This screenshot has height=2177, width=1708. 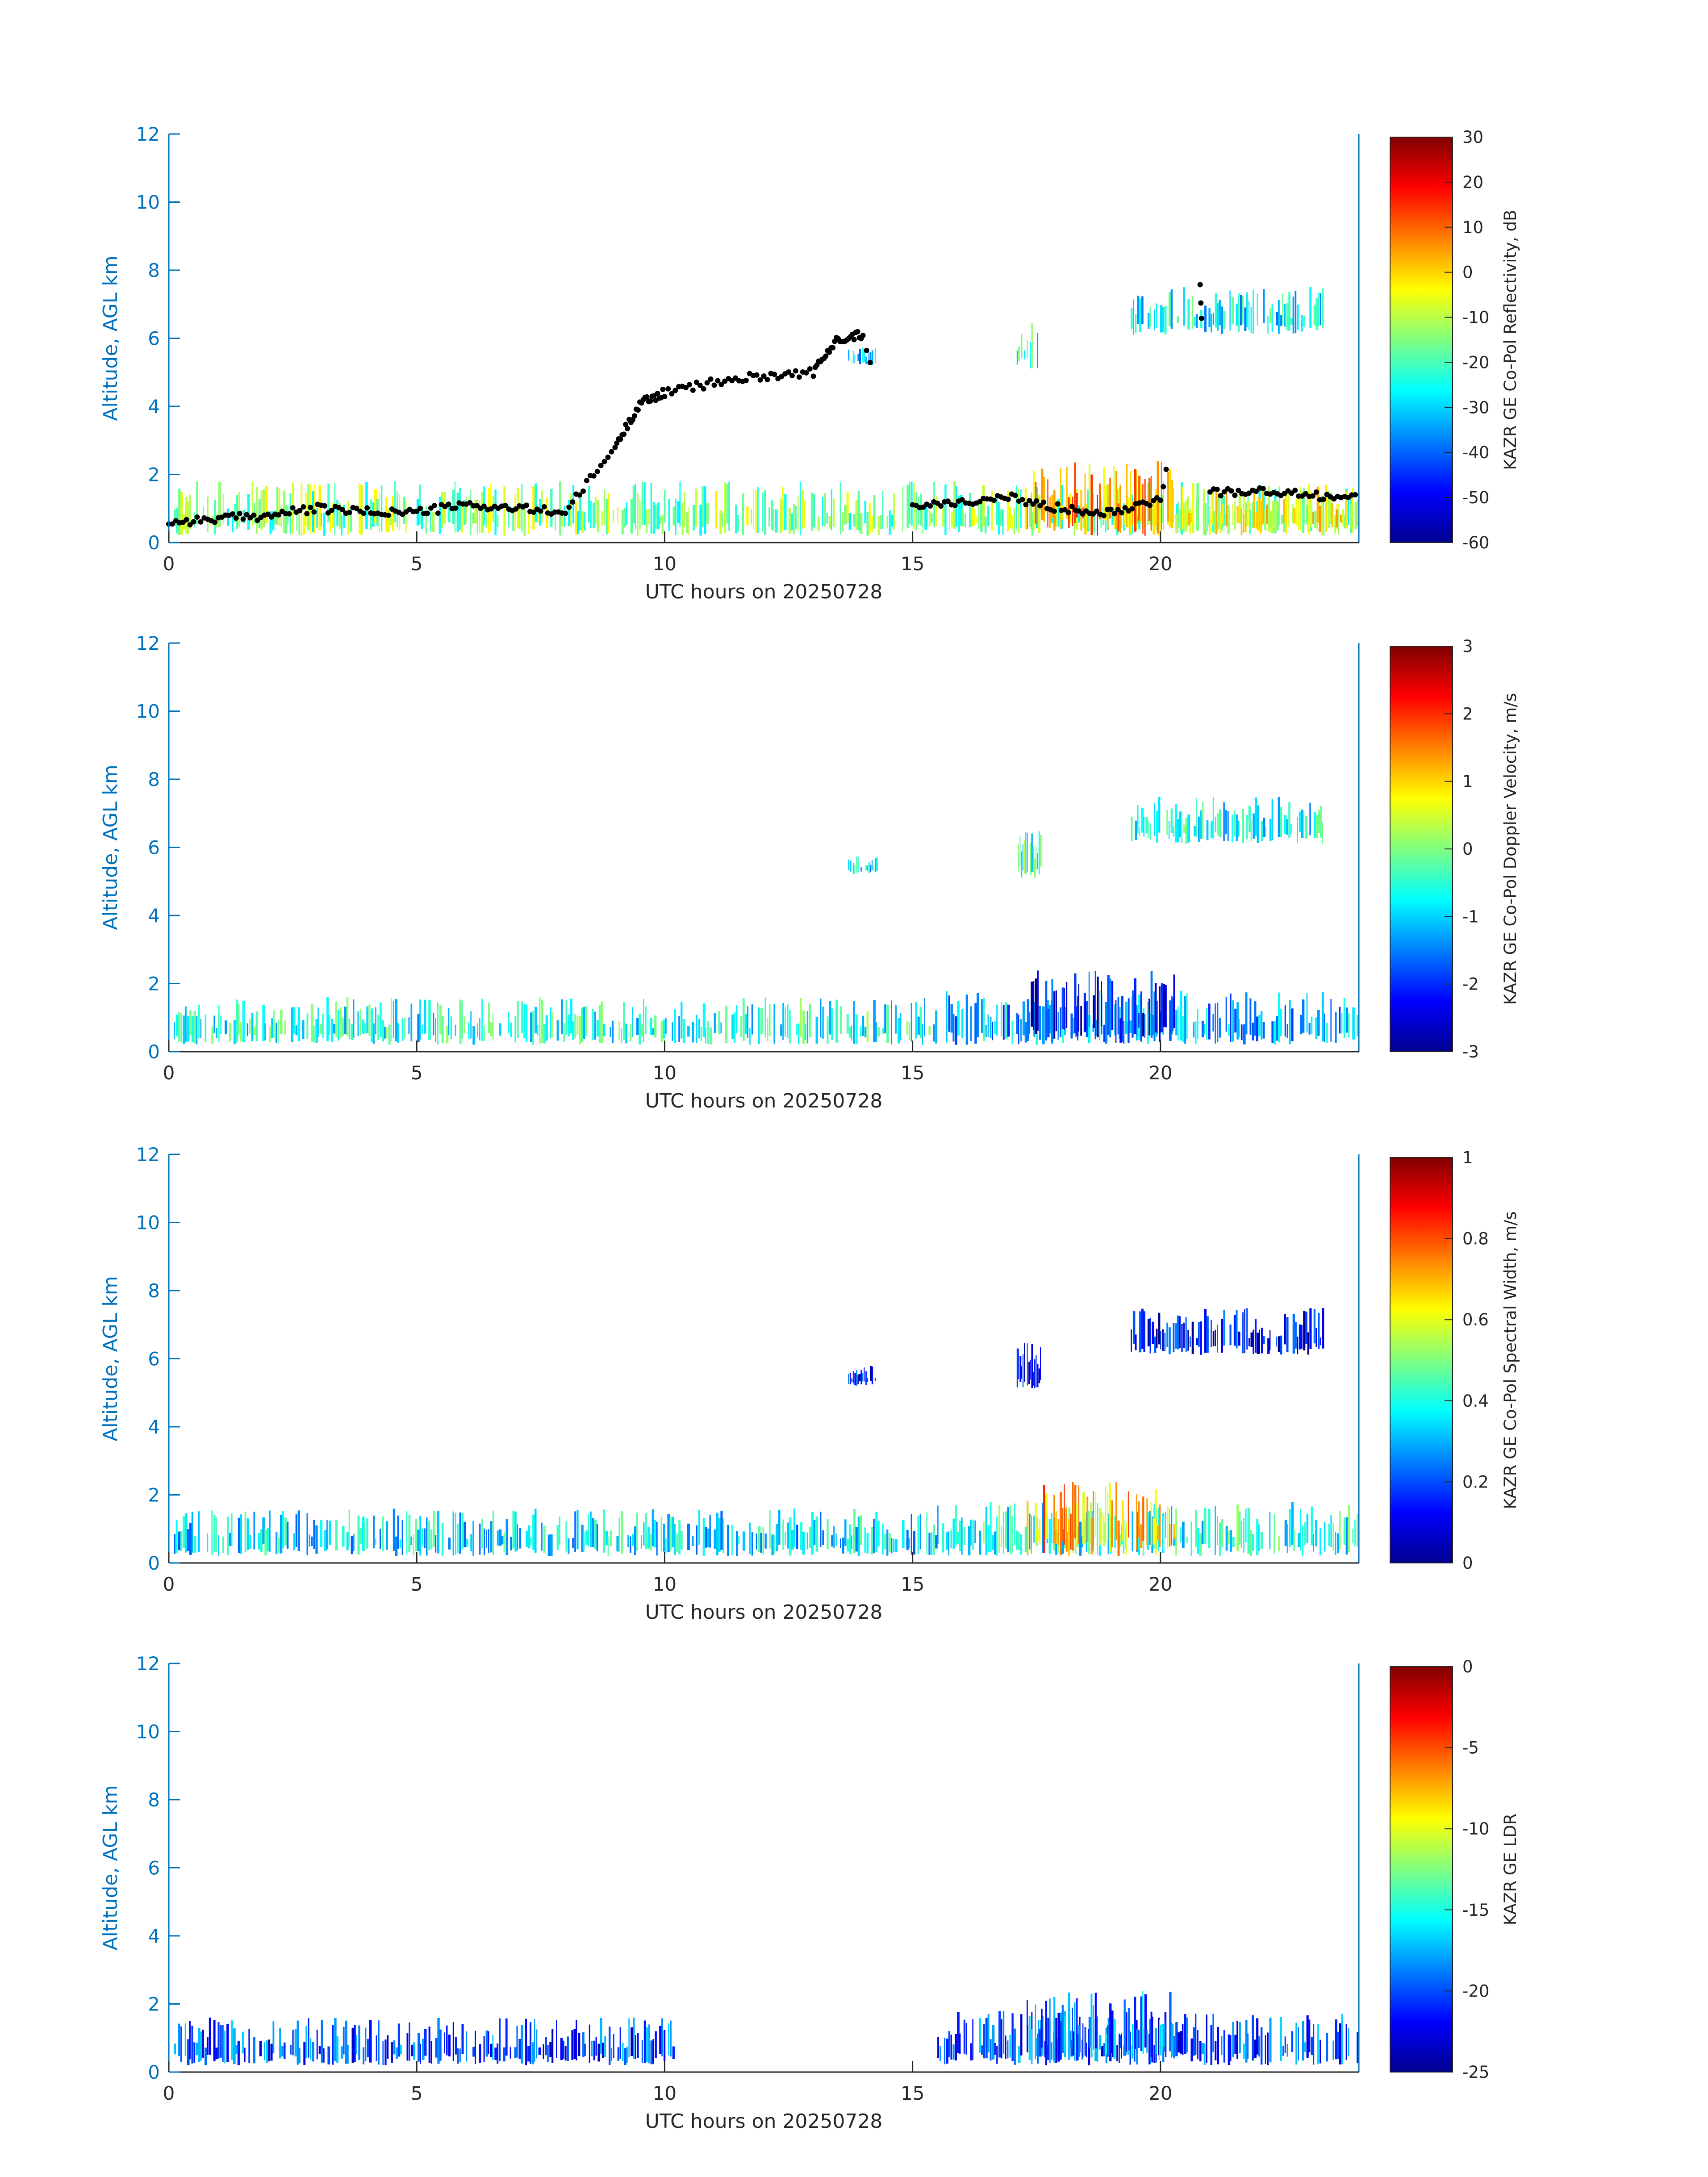 What do you see at coordinates (1421, 340) in the screenshot?
I see `colorbar` at bounding box center [1421, 340].